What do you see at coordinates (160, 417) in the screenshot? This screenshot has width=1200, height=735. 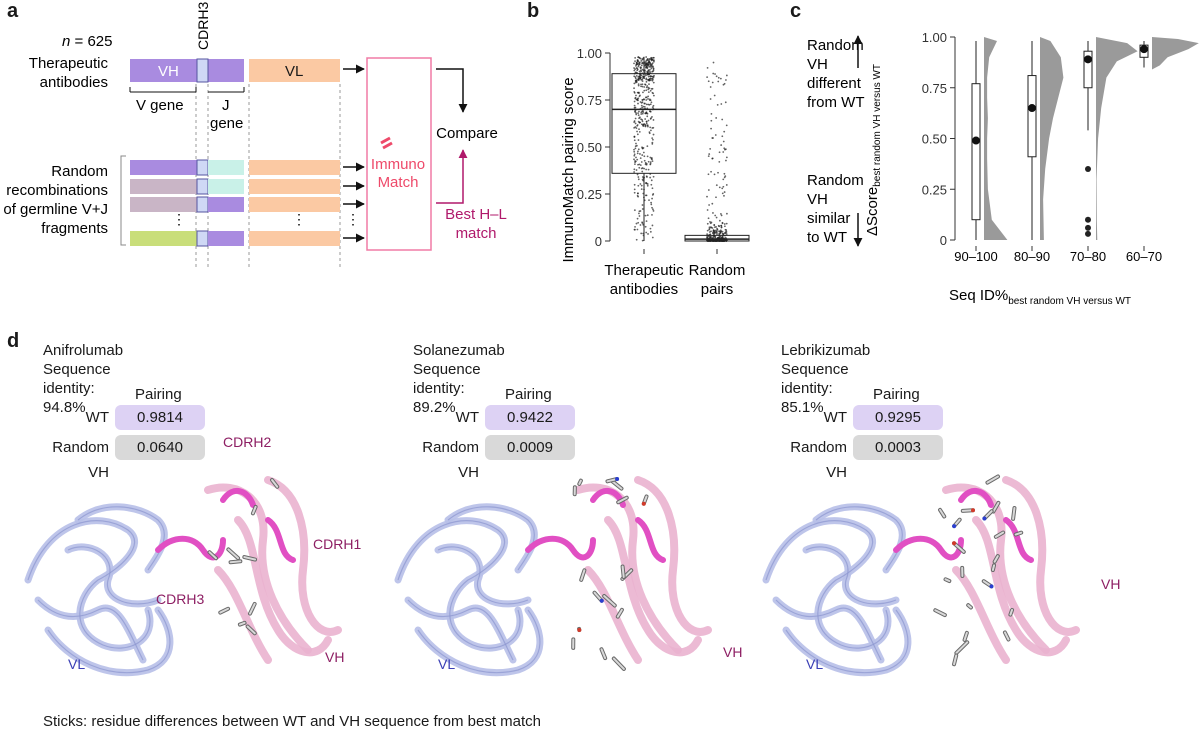 I see `wt-score: 0.9814` at bounding box center [160, 417].